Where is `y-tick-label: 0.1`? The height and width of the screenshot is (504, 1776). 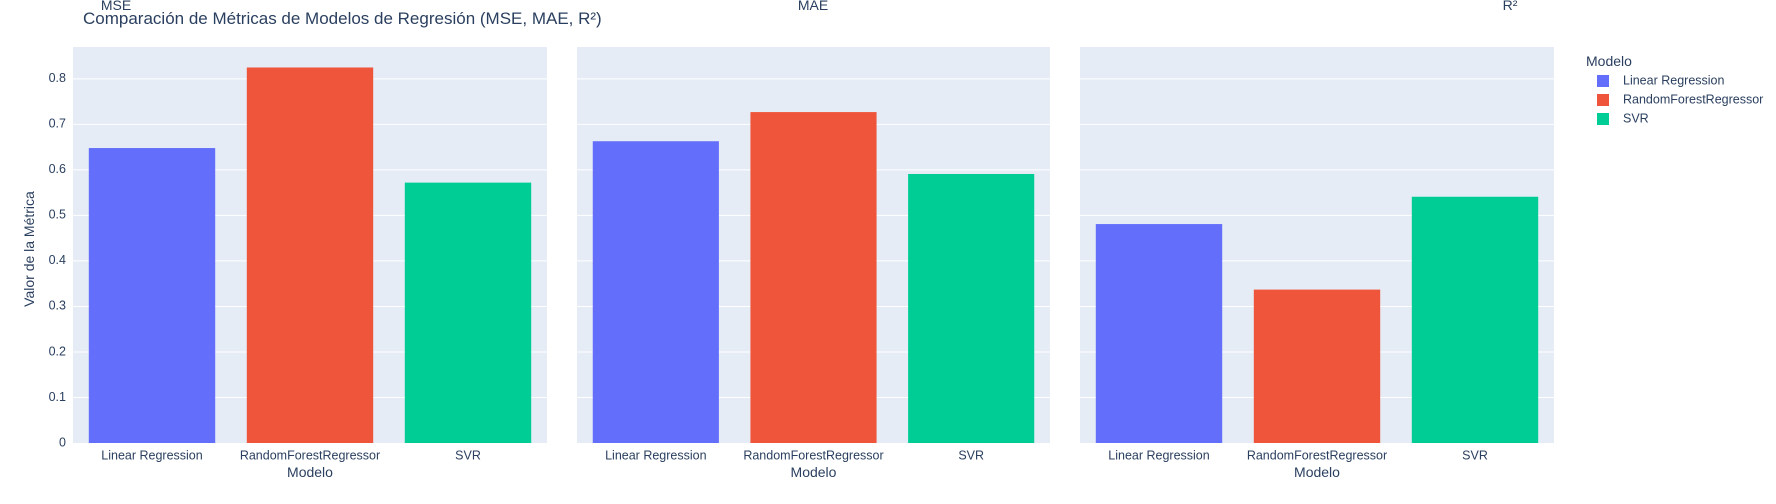
y-tick-label: 0.1 is located at coordinates (57, 397).